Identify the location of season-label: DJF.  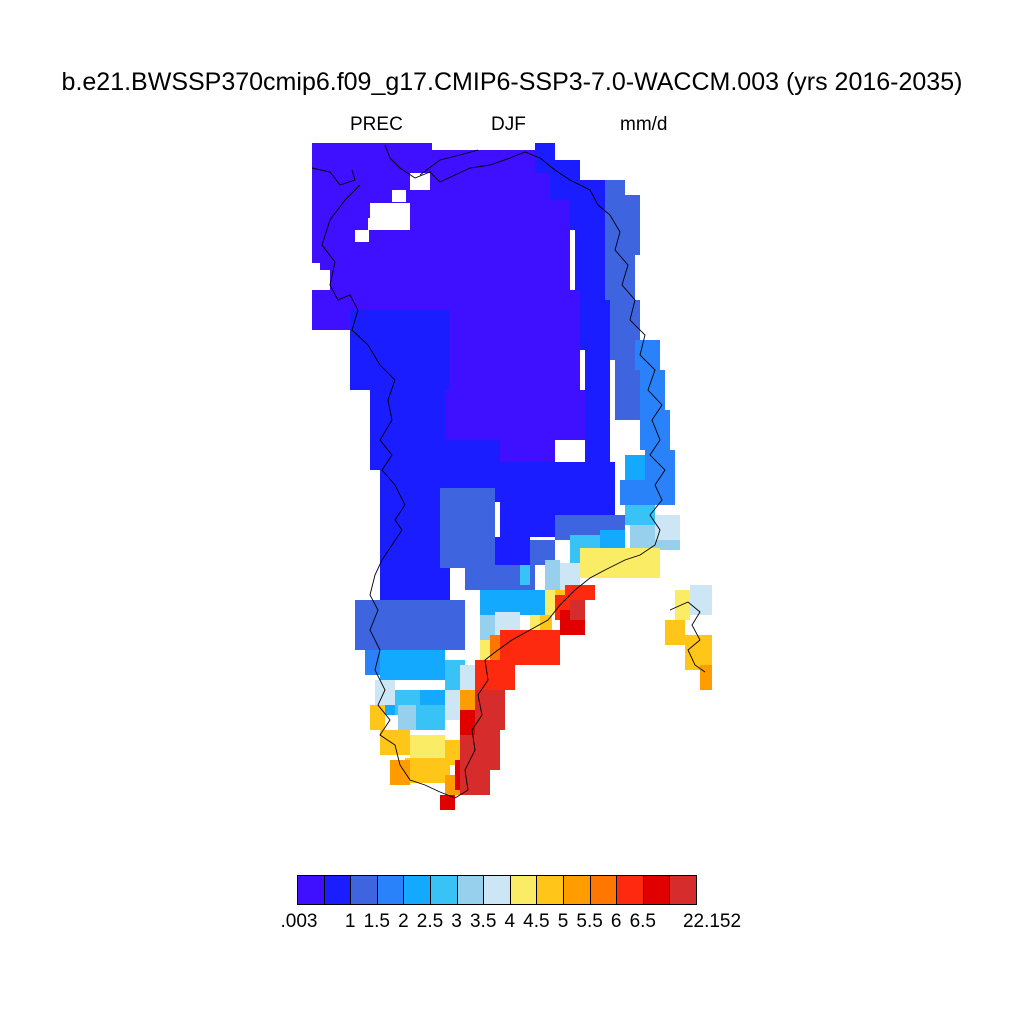
(508, 124).